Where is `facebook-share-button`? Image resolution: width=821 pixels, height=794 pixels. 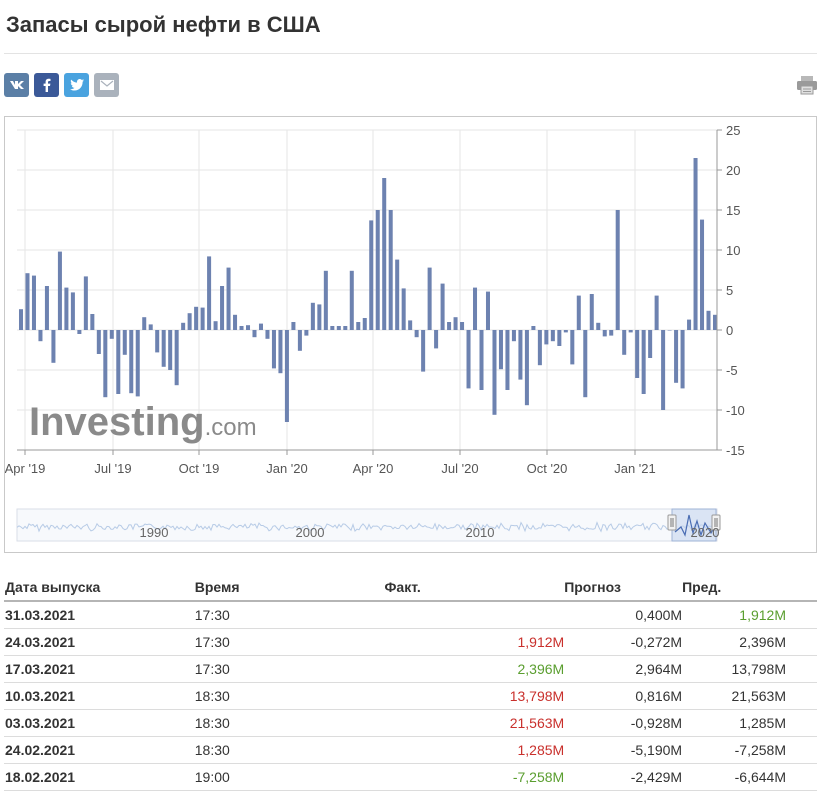
facebook-share-button is located at coordinates (46, 85).